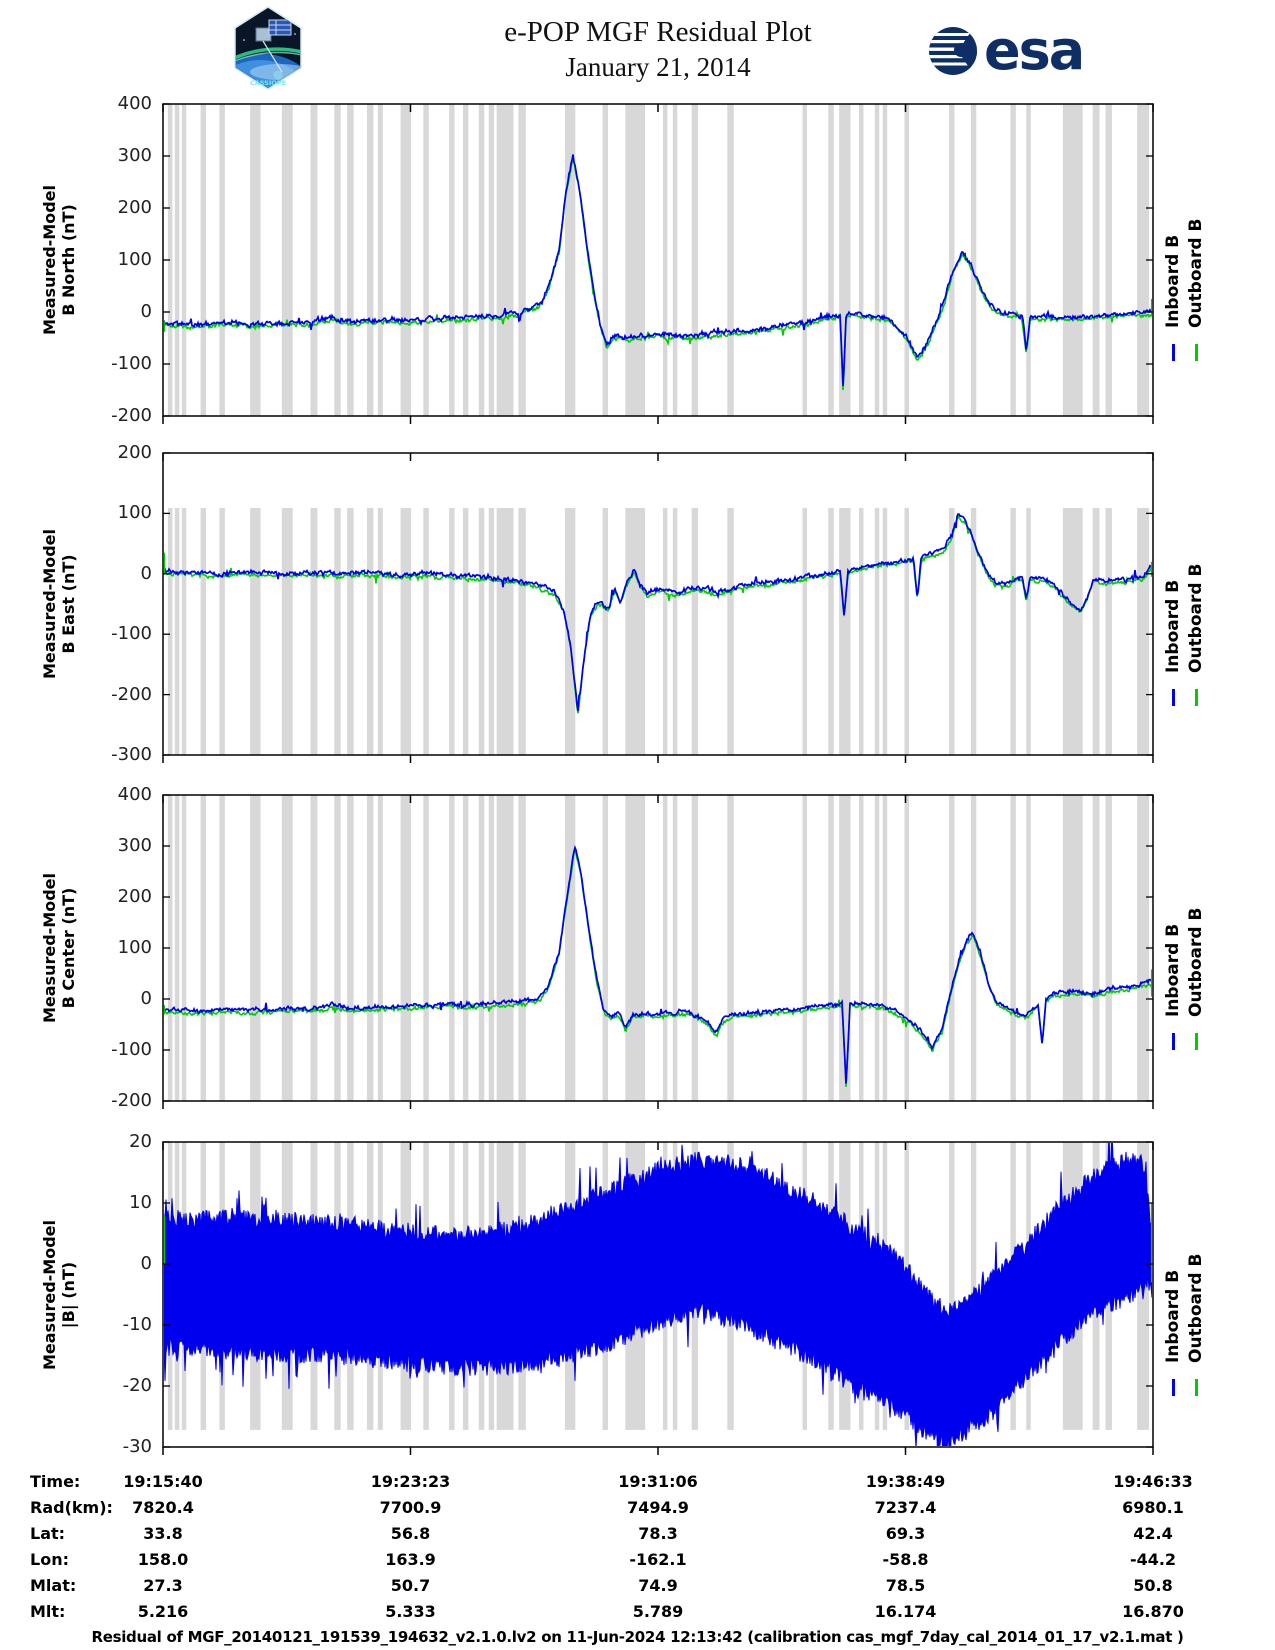 The width and height of the screenshot is (1275, 1650). I want to click on y-tick-label: -10, so click(137, 1324).